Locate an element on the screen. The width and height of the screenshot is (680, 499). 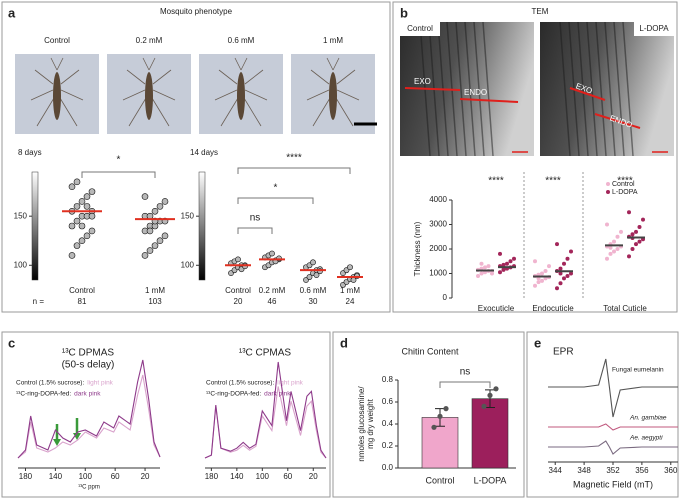
image-label: Control is located at coordinates (420, 28).